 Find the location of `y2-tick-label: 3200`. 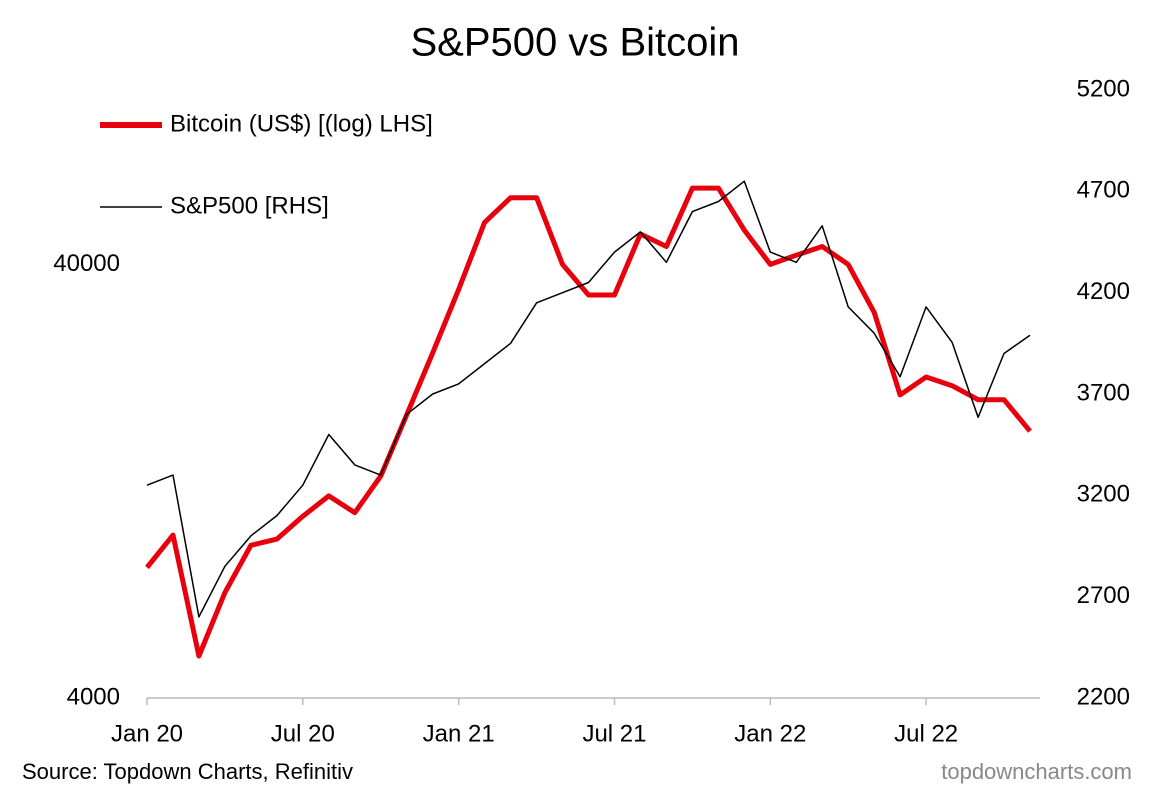

y2-tick-label: 3200 is located at coordinates (1103, 494).